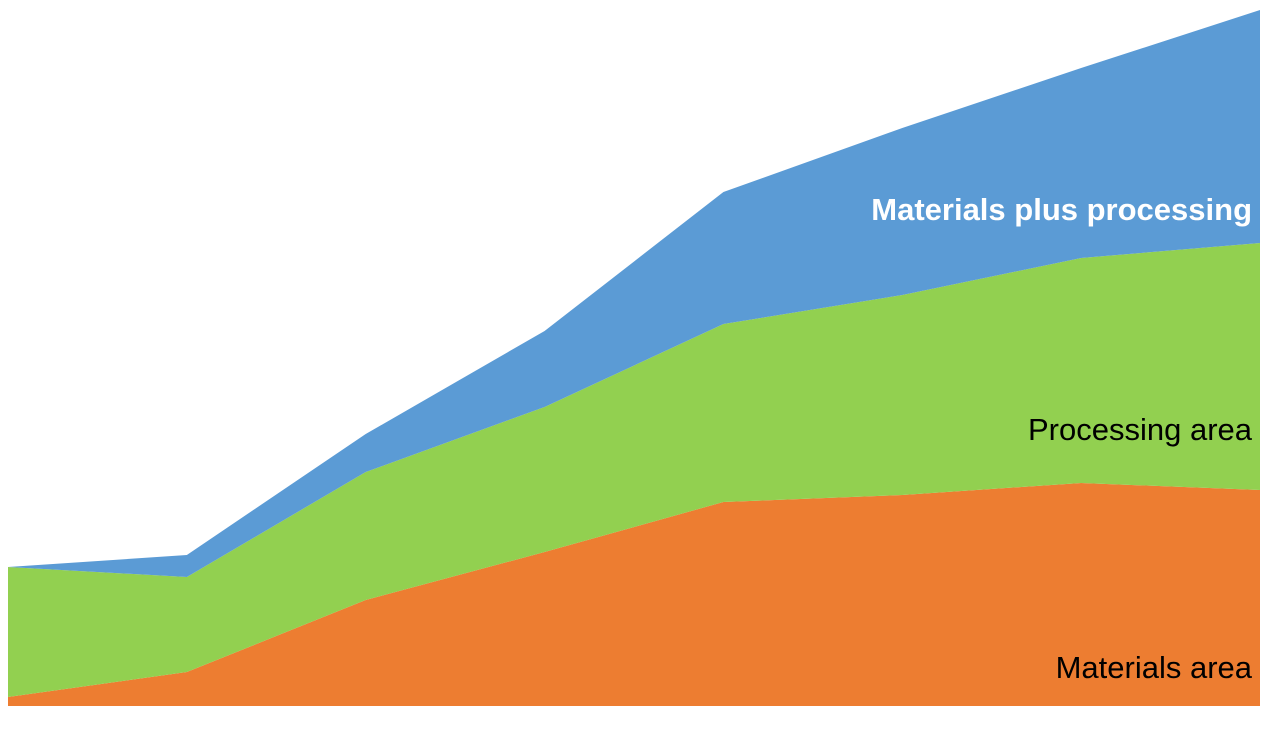 The height and width of the screenshot is (735, 1263). Describe the element at coordinates (1140, 429) in the screenshot. I see `series-label: Processing area` at that location.